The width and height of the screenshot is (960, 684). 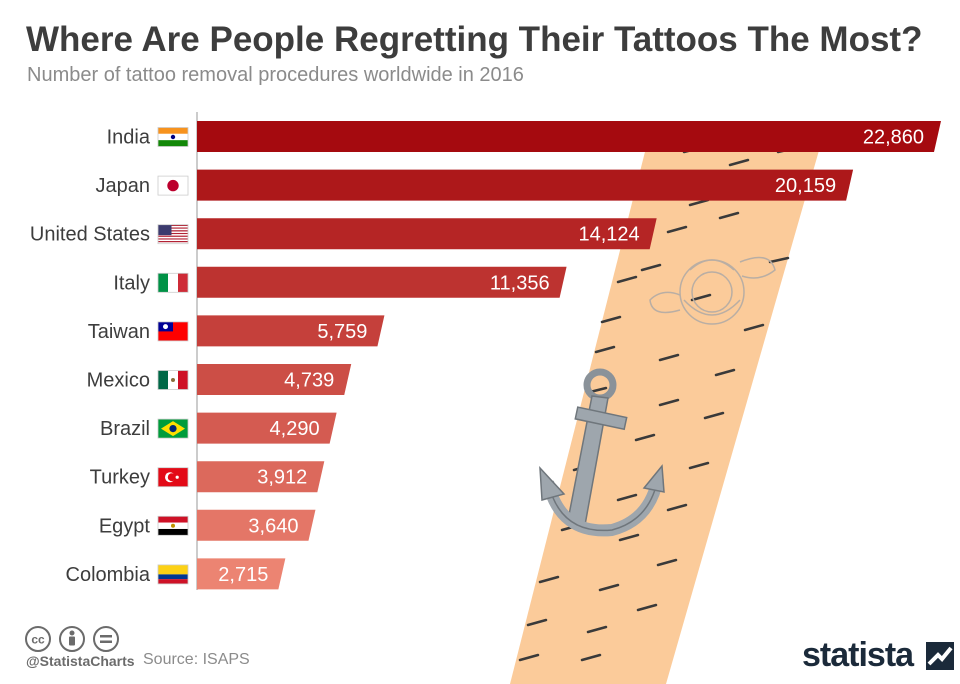 I want to click on value-label: 3,640, so click(x=273, y=526).